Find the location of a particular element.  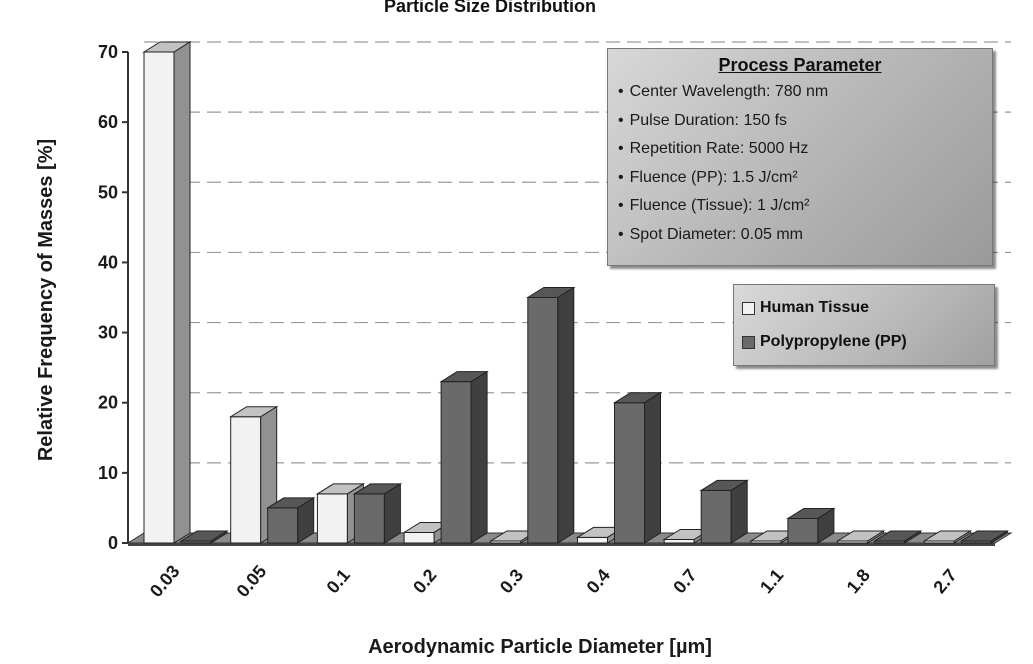

bar-polypropylene-0-1-side is located at coordinates (392, 513).